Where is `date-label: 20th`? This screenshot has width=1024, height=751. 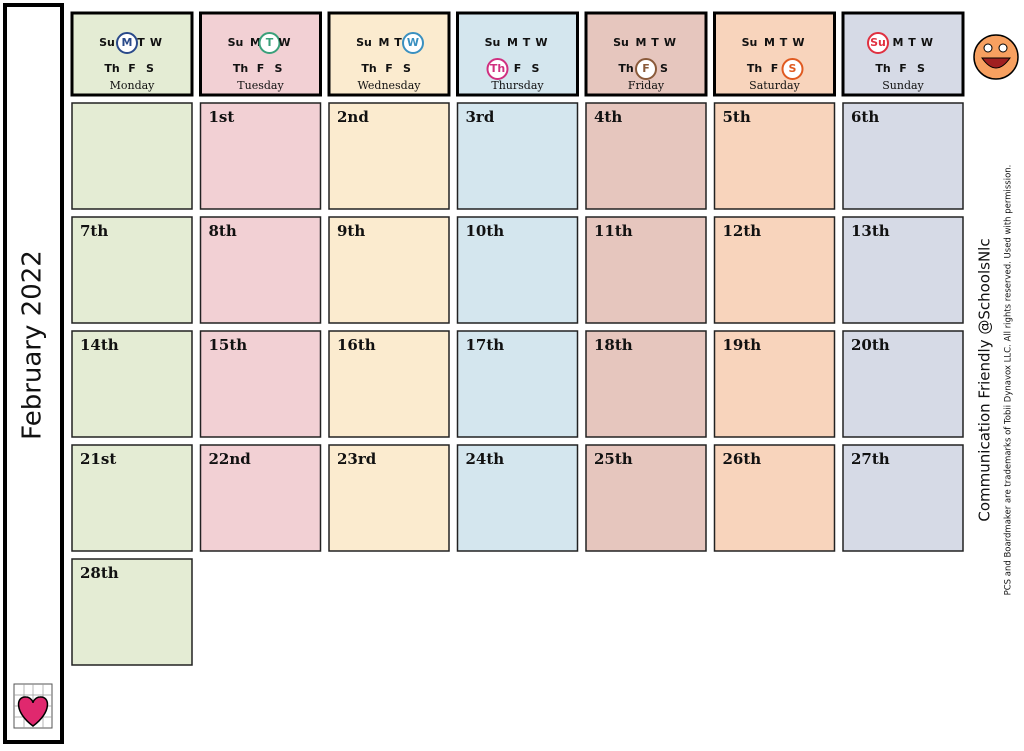
date-label: 20th is located at coordinates (870, 345).